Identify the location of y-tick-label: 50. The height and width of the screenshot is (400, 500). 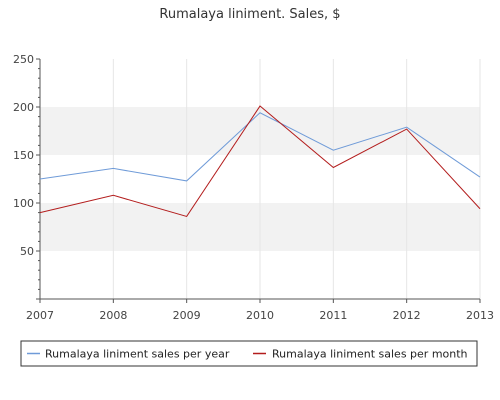
(27, 251).